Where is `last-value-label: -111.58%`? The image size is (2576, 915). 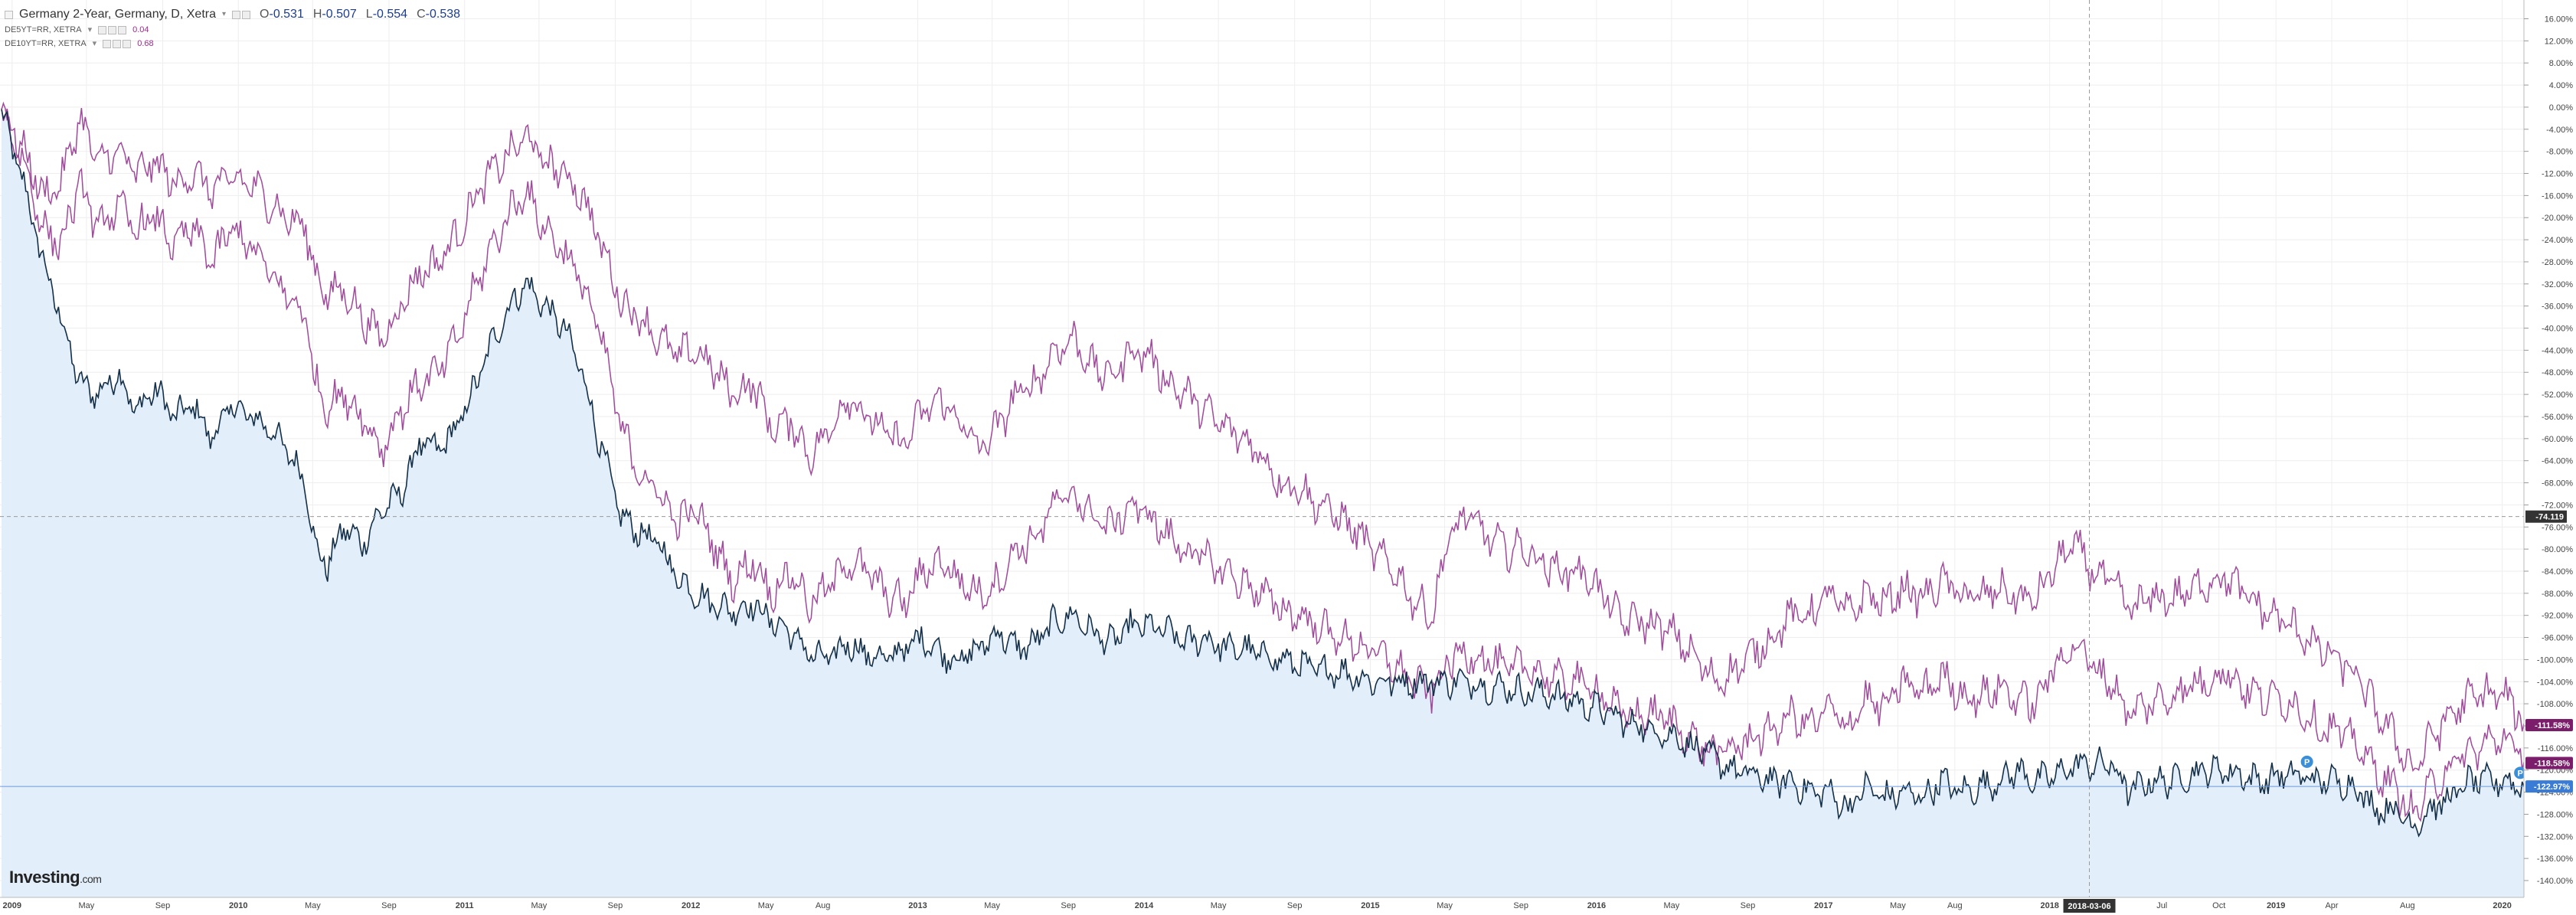
last-value-label: -111.58% is located at coordinates (2552, 725).